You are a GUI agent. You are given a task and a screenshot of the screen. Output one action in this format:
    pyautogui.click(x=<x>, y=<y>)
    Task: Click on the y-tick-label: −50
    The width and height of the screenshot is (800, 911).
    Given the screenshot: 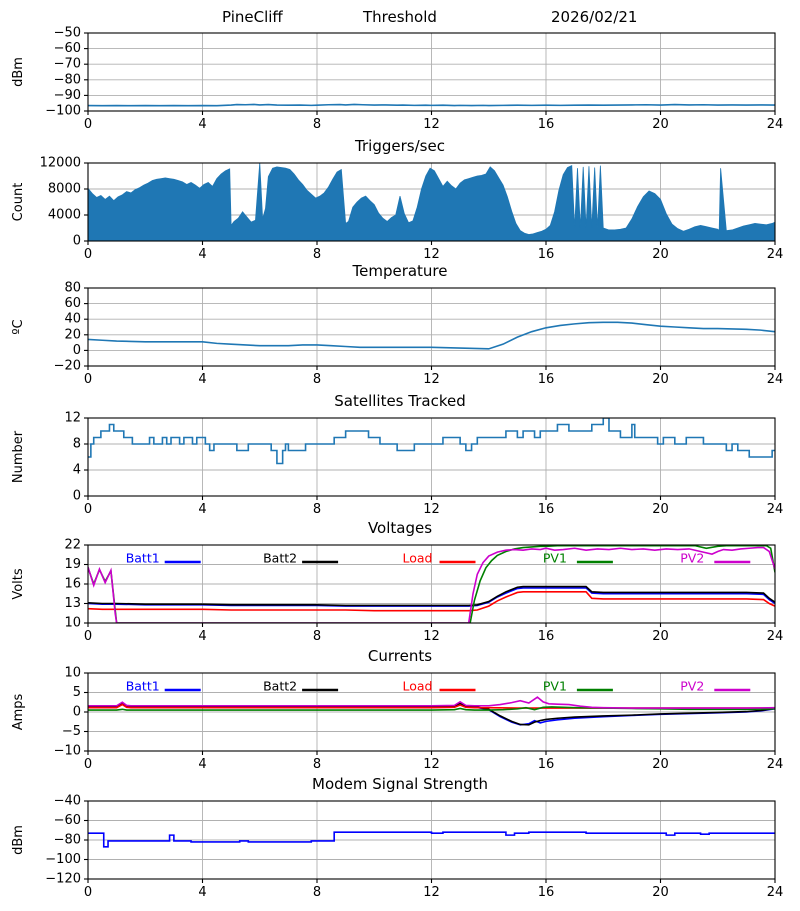 What is the action you would take?
    pyautogui.click(x=67, y=33)
    